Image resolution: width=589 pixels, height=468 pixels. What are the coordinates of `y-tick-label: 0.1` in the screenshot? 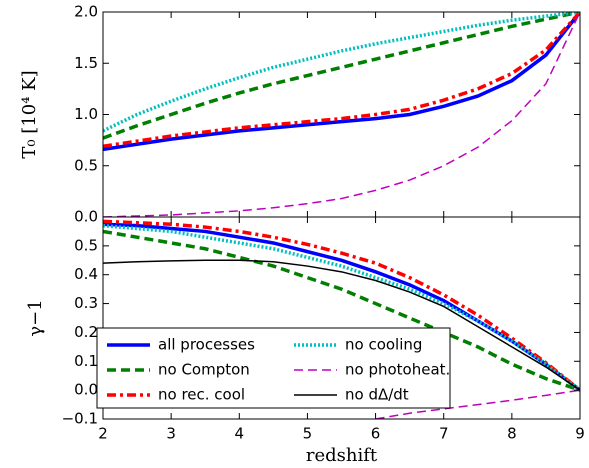 It's located at (86, 361).